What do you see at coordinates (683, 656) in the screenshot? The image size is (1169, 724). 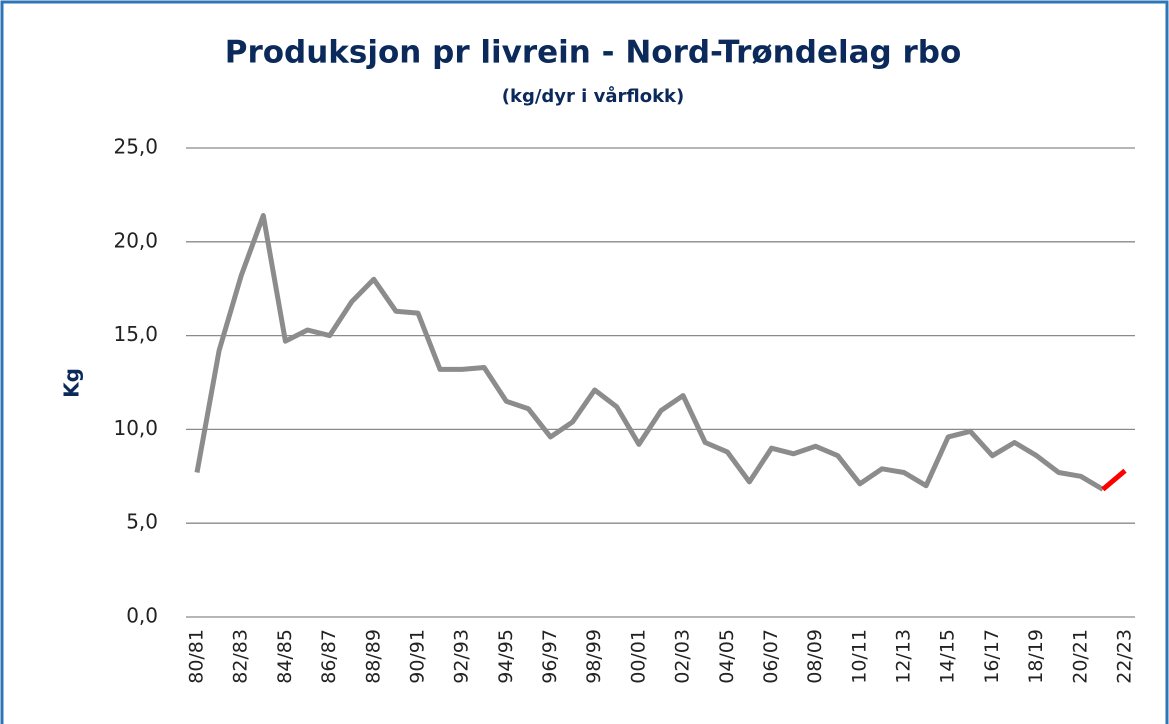 I see `x-tick-label: 02/03` at bounding box center [683, 656].